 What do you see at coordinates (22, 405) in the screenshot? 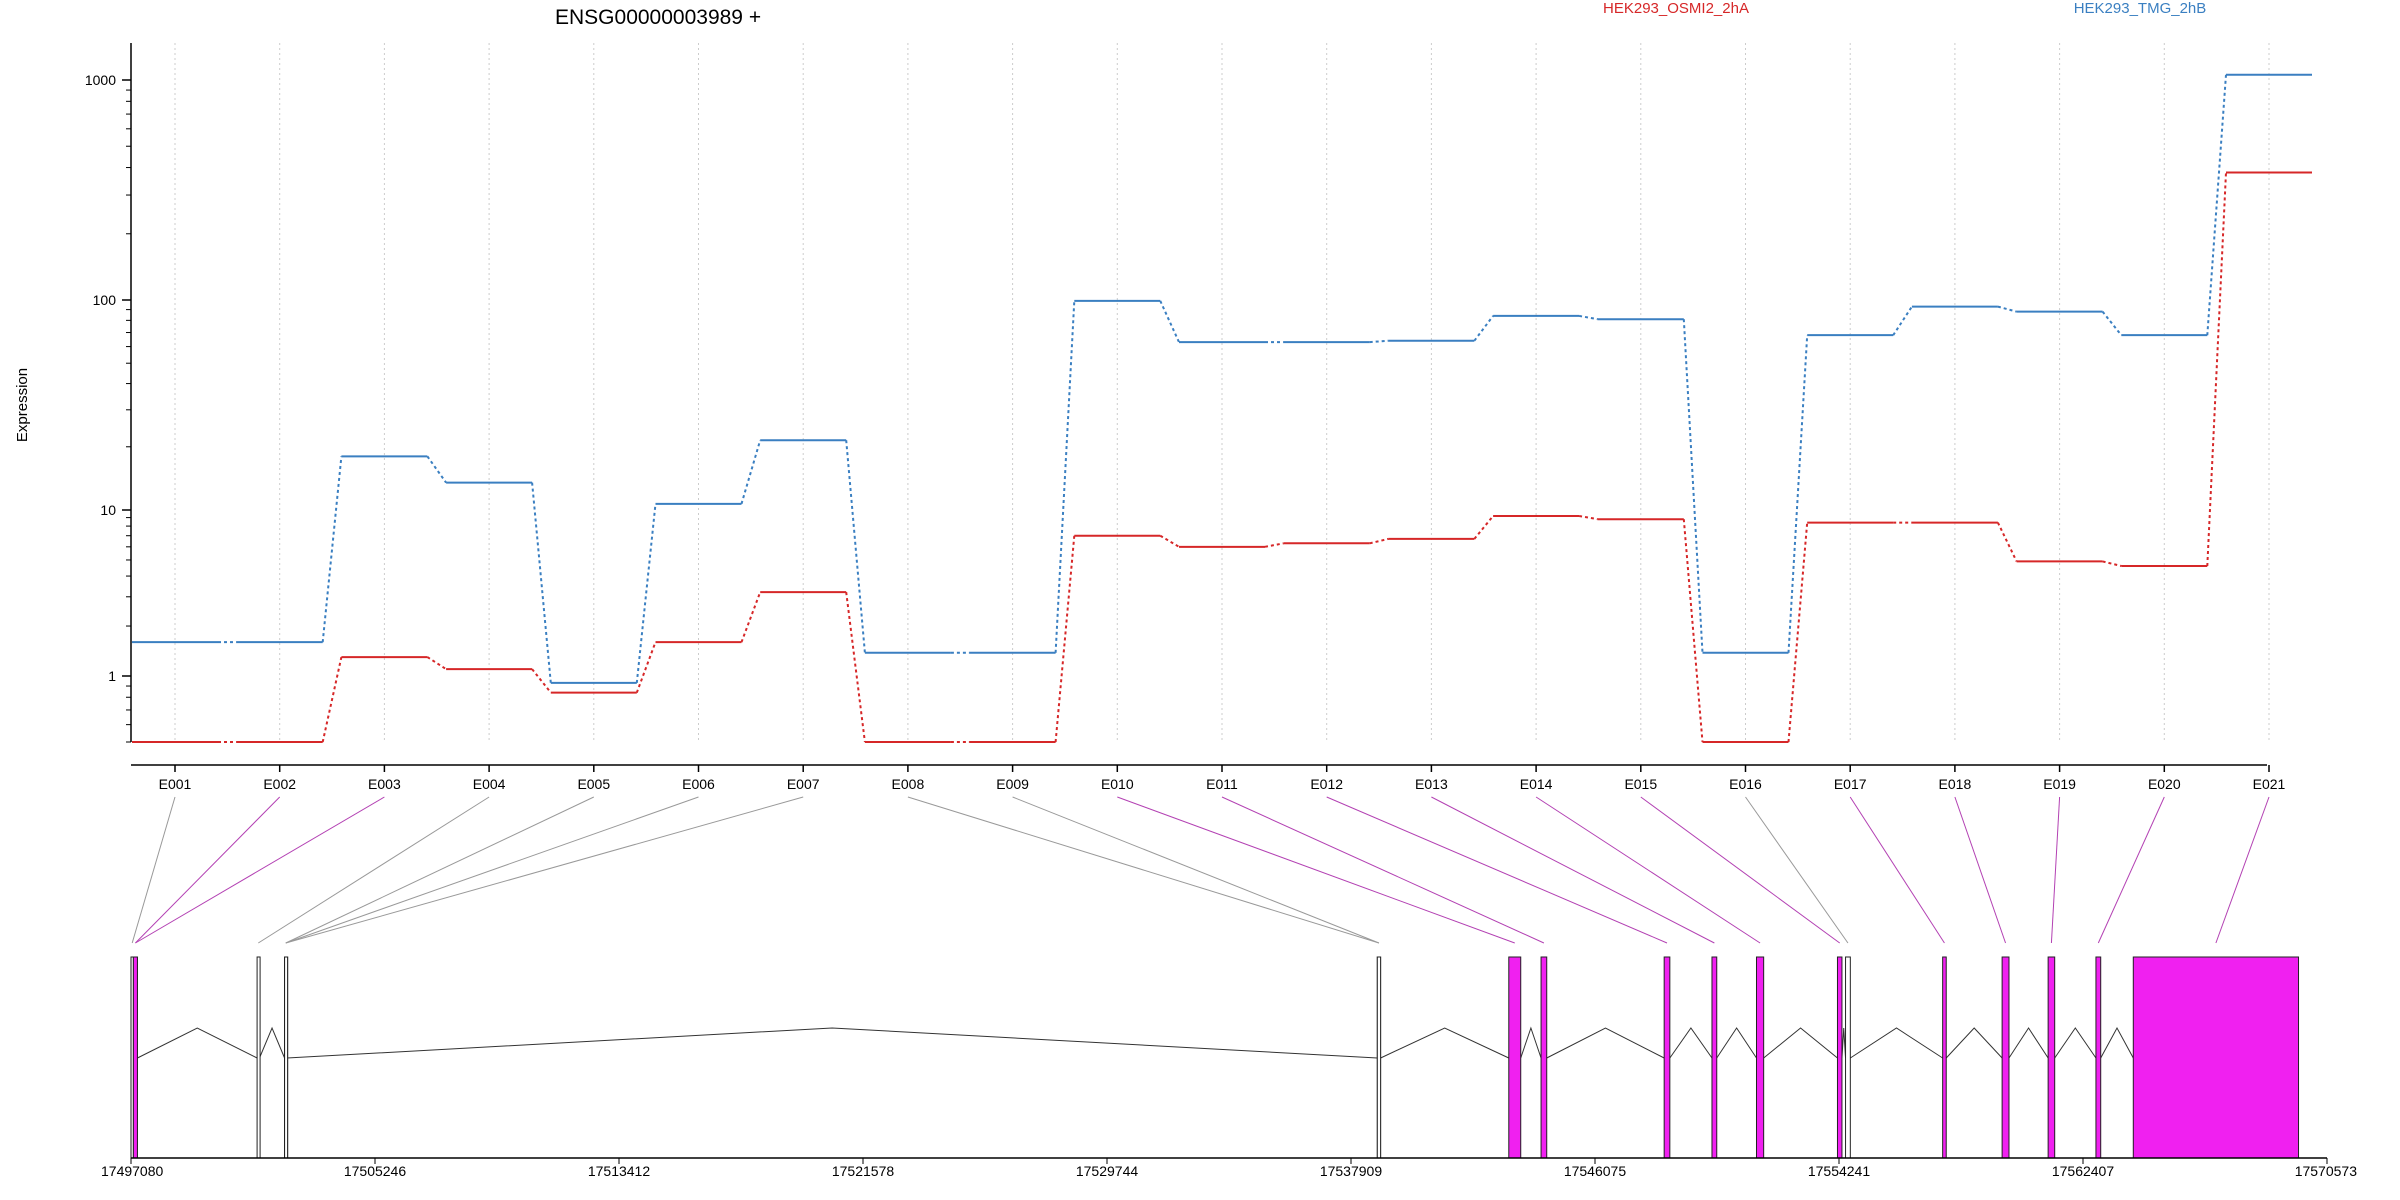
I see `y-axis-label: Expression` at bounding box center [22, 405].